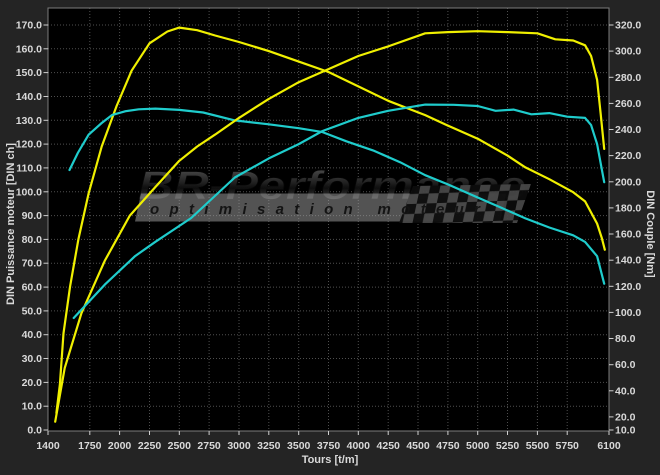 This screenshot has height=475, width=660. What do you see at coordinates (625, 391) in the screenshot?
I see `right-axis-tick-label: 40.0` at bounding box center [625, 391].